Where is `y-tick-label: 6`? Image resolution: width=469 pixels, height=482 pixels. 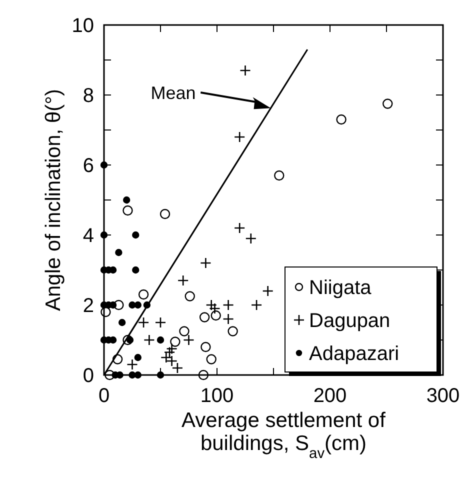 y-tick-label: 6 is located at coordinates (88, 166).